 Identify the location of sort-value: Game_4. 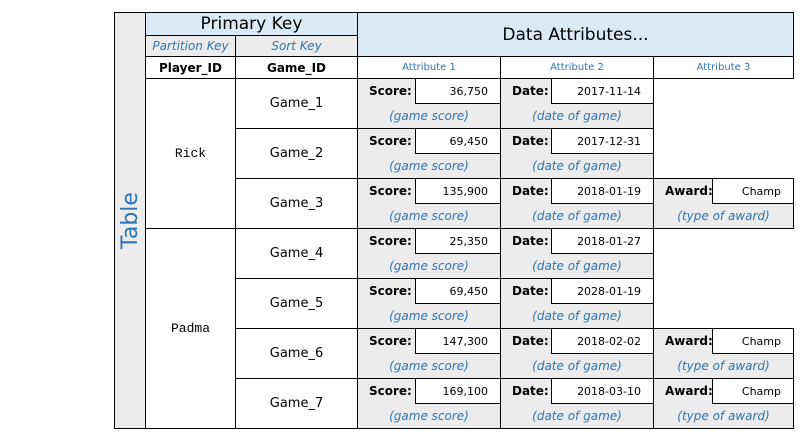
(296, 253).